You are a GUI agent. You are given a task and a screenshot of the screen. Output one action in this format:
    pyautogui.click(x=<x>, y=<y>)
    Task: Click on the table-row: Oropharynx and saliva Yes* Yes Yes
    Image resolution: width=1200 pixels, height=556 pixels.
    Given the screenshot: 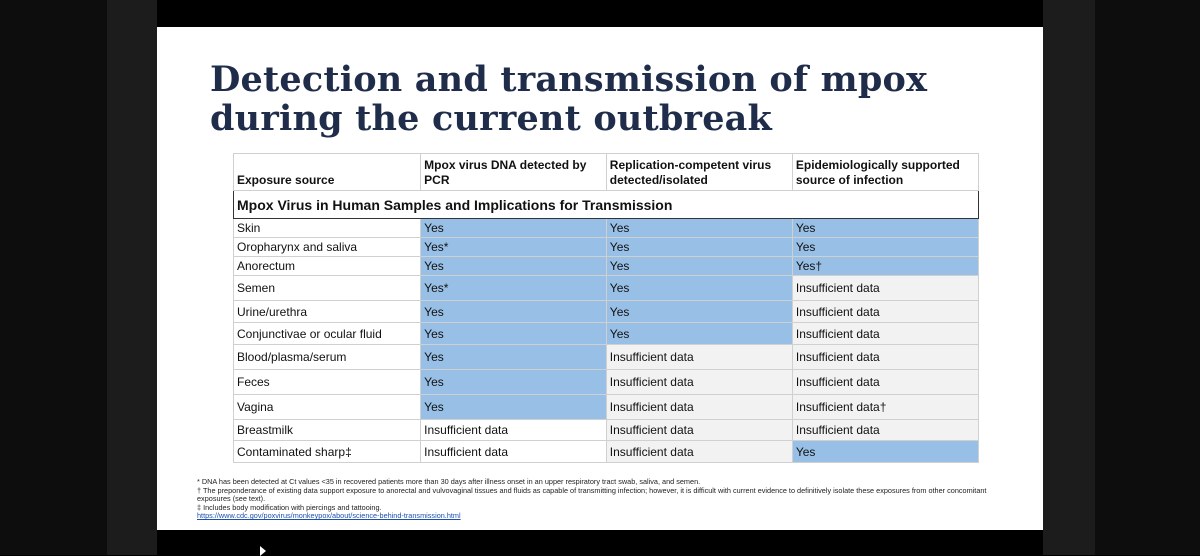 What is the action you would take?
    pyautogui.click(x=606, y=247)
    